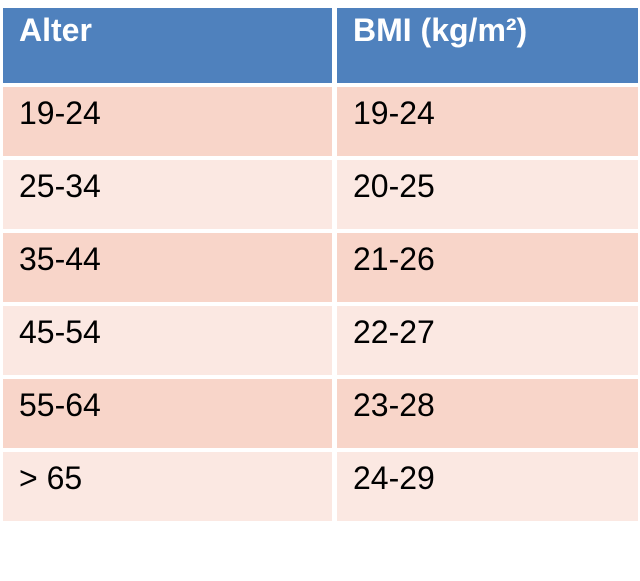 This screenshot has width=640, height=581. Describe the element at coordinates (167, 194) in the screenshot. I see `table-cell-alter: 25-34` at that location.